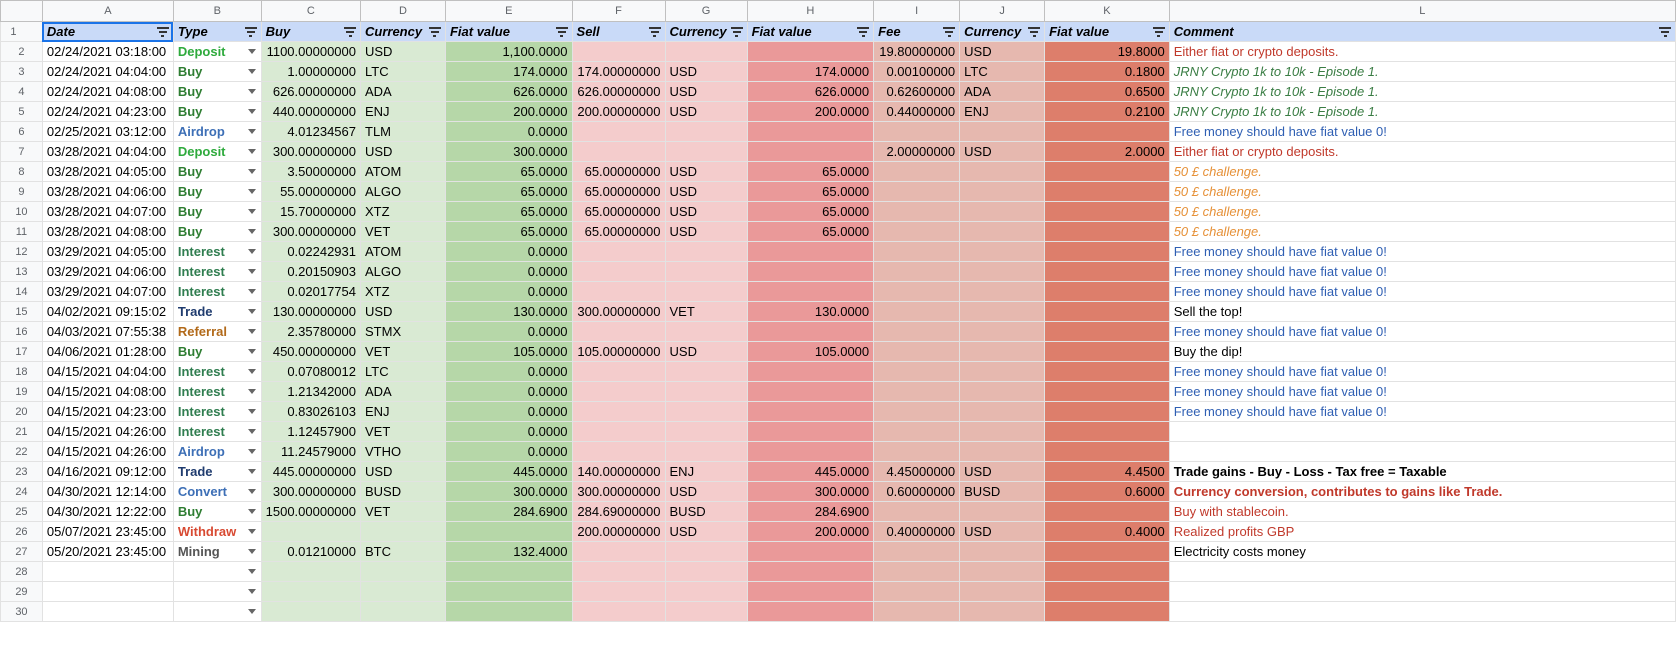 The image size is (1676, 659). I want to click on row-number: 28, so click(21, 571).